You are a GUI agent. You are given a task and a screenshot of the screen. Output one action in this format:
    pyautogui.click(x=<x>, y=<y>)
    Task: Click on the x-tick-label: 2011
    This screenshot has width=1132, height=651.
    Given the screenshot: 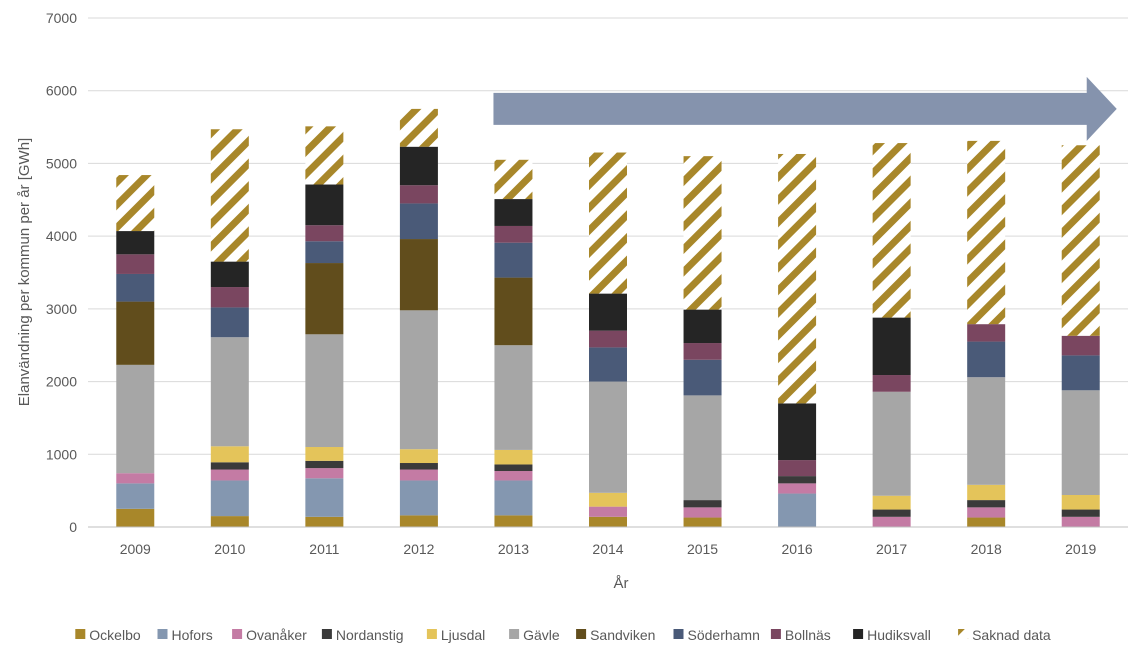 What is the action you would take?
    pyautogui.click(x=324, y=549)
    